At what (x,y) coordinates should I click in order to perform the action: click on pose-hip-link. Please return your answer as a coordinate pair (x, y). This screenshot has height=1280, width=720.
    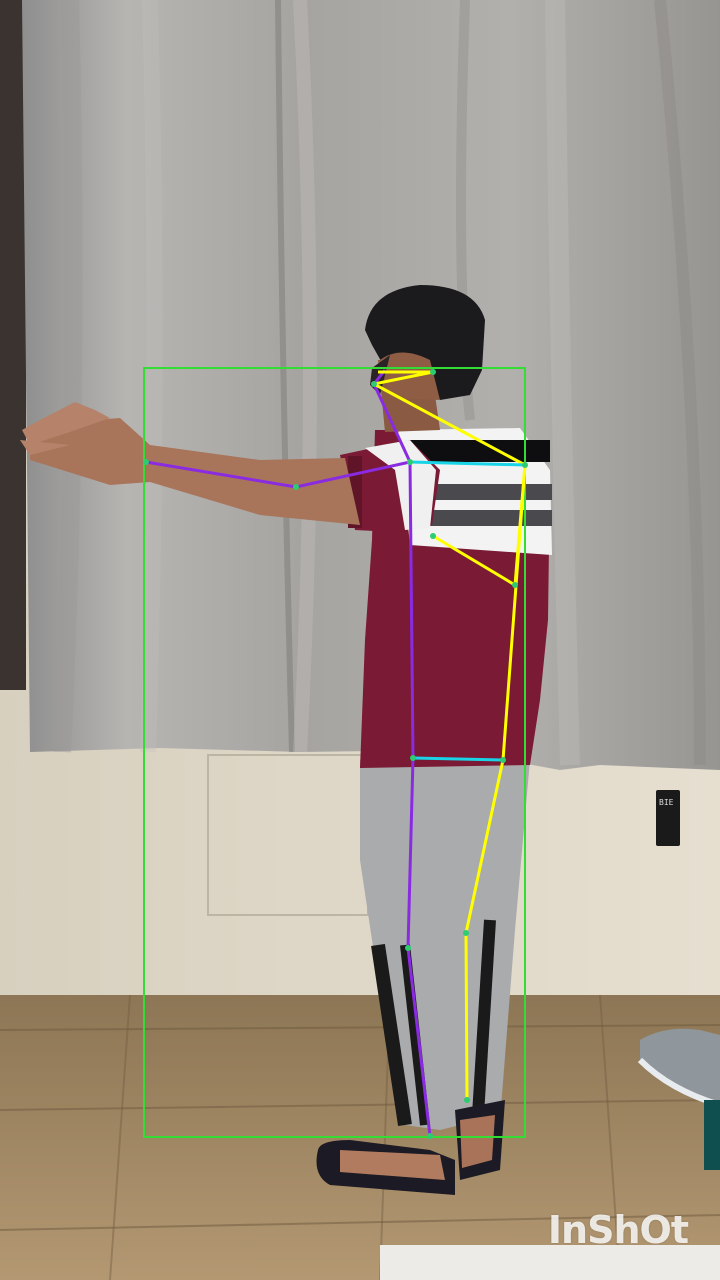
    Looking at the image, I should click on (458, 759).